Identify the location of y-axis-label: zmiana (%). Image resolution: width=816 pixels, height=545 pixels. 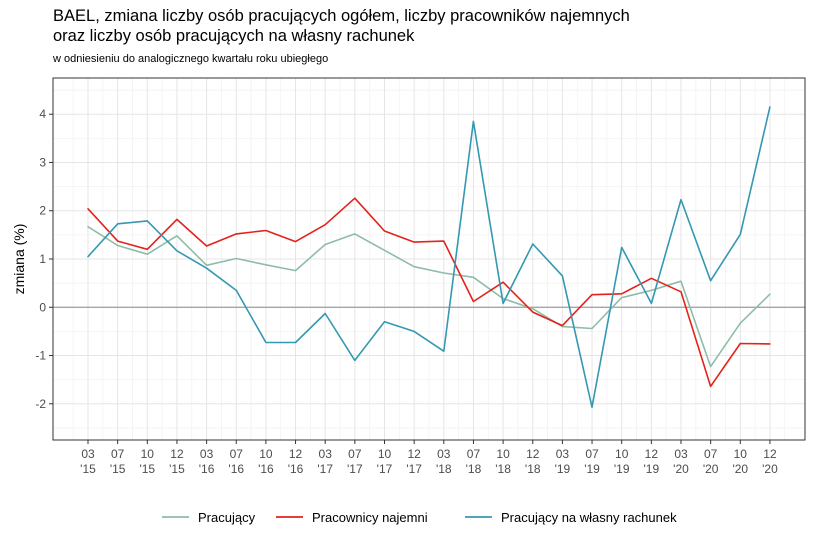
(19, 259).